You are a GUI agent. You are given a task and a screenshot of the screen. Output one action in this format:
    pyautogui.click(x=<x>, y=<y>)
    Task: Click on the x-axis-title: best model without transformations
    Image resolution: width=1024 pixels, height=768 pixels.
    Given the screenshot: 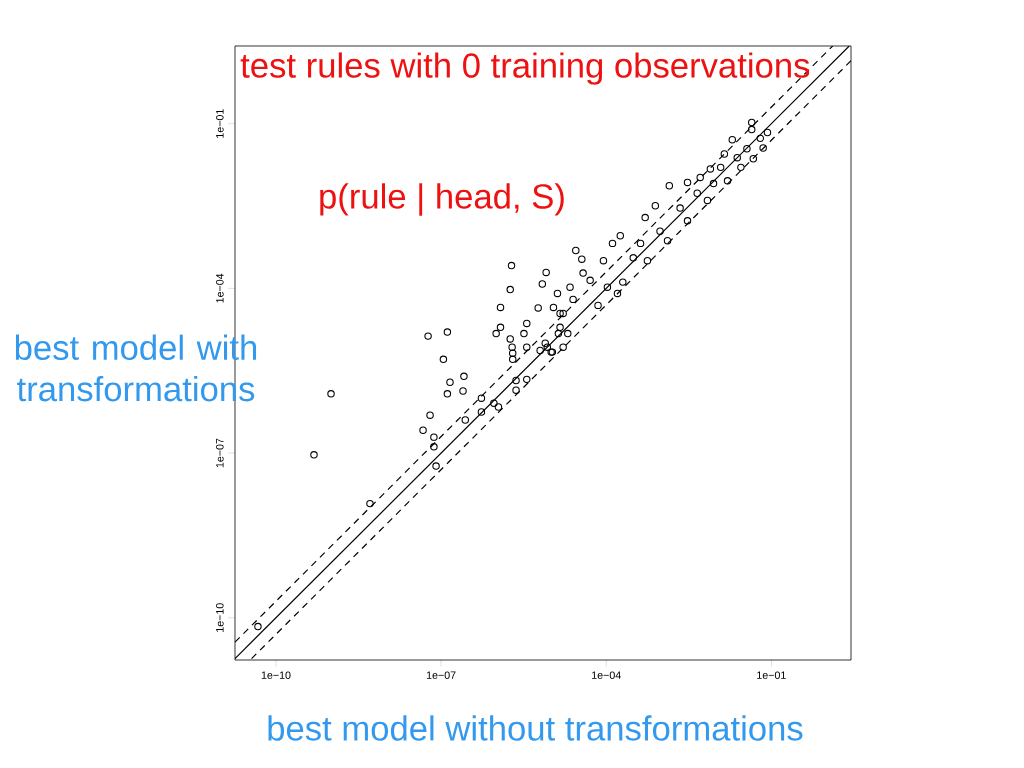 What is the action you would take?
    pyautogui.click(x=535, y=728)
    